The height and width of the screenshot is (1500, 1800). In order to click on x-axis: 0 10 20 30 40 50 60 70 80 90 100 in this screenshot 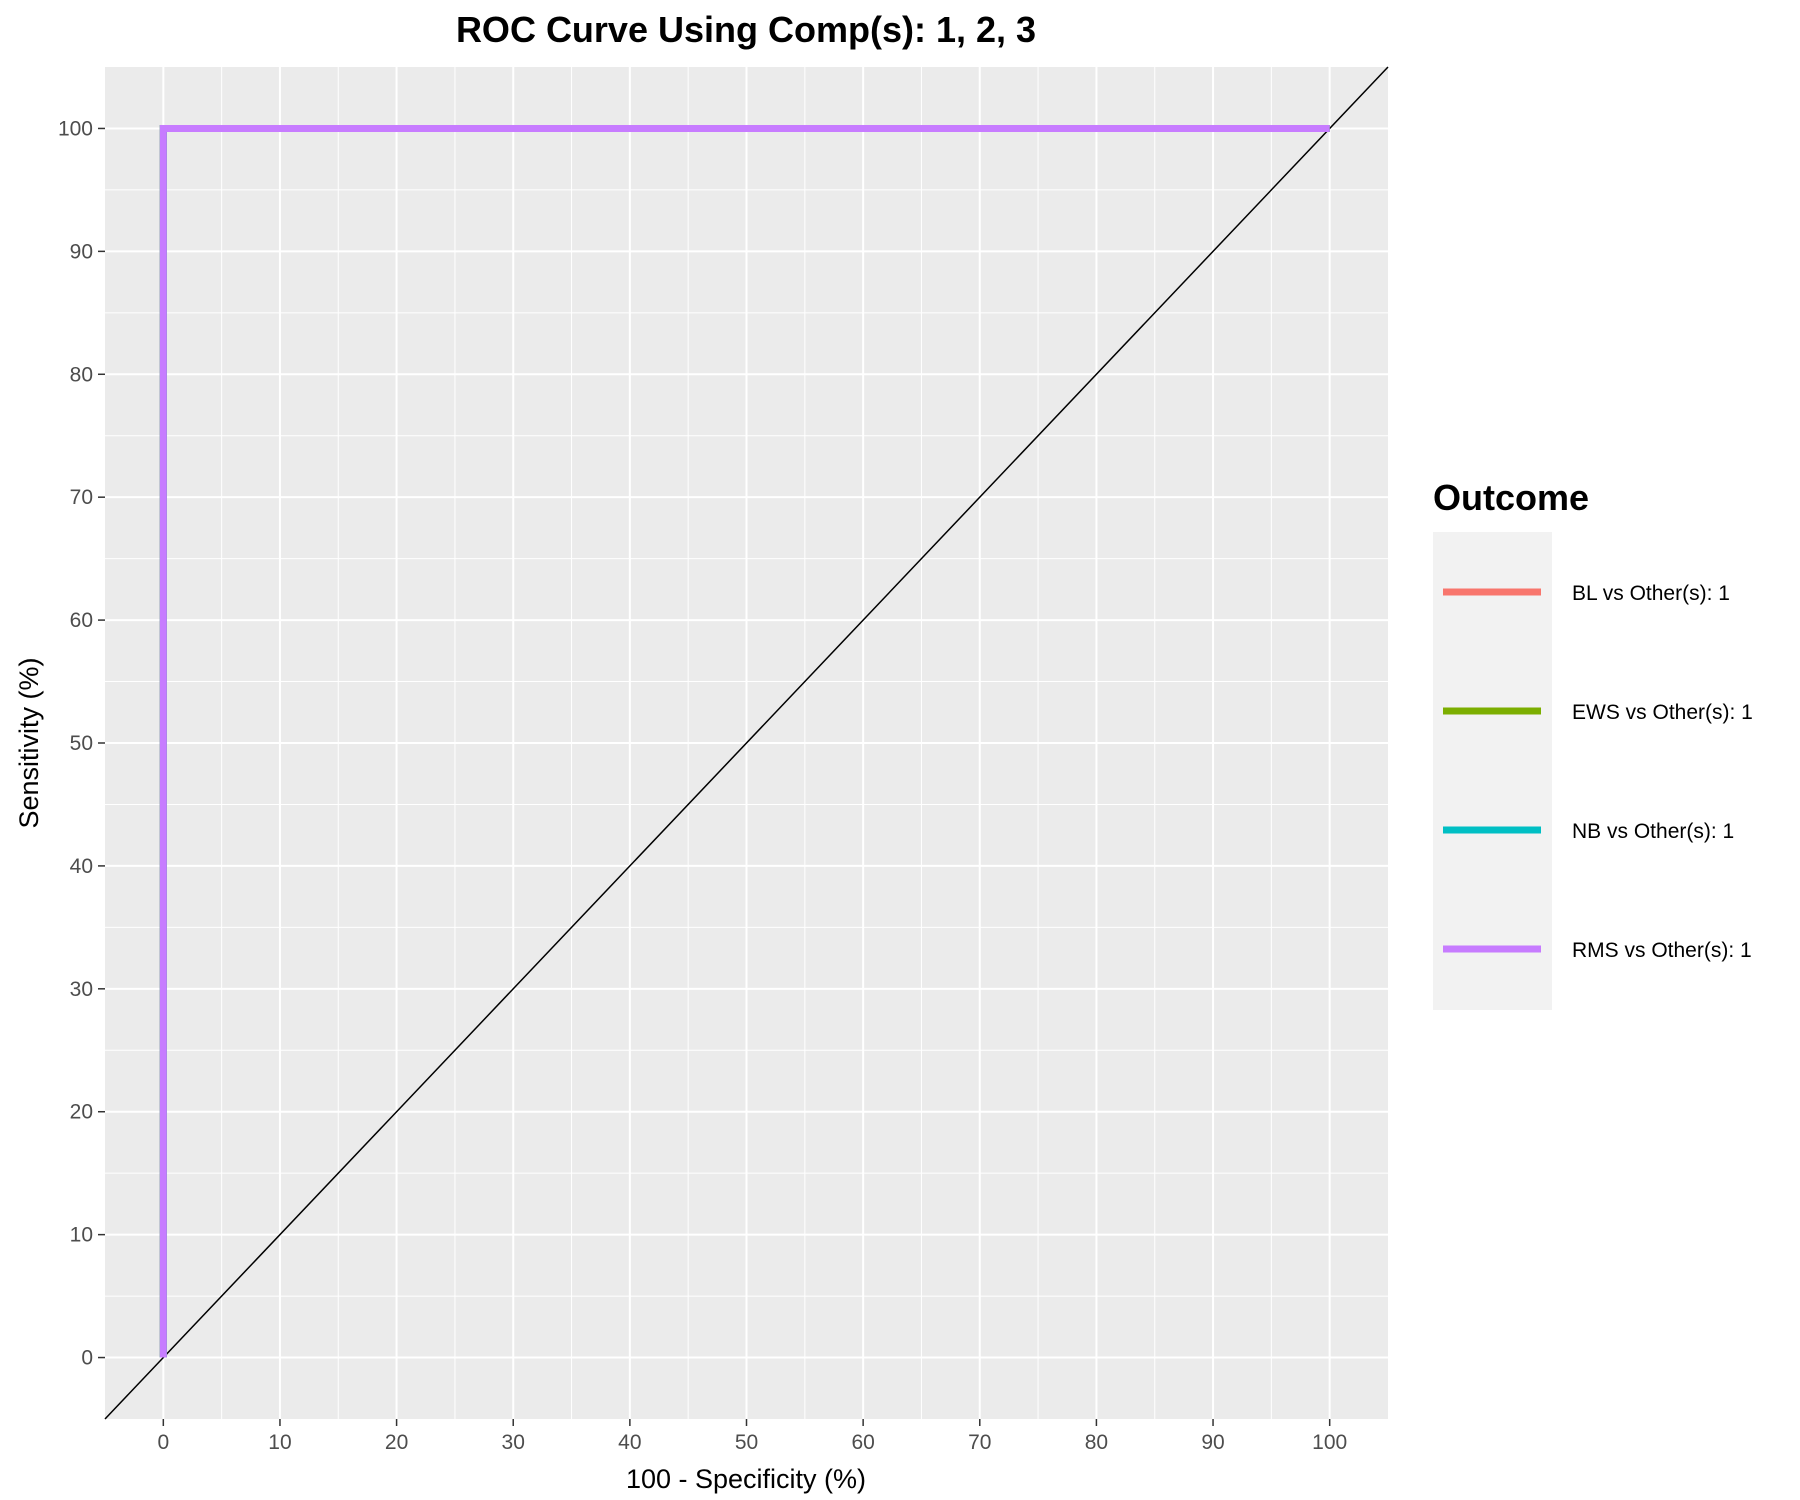, I will do `click(752, 1436)`.